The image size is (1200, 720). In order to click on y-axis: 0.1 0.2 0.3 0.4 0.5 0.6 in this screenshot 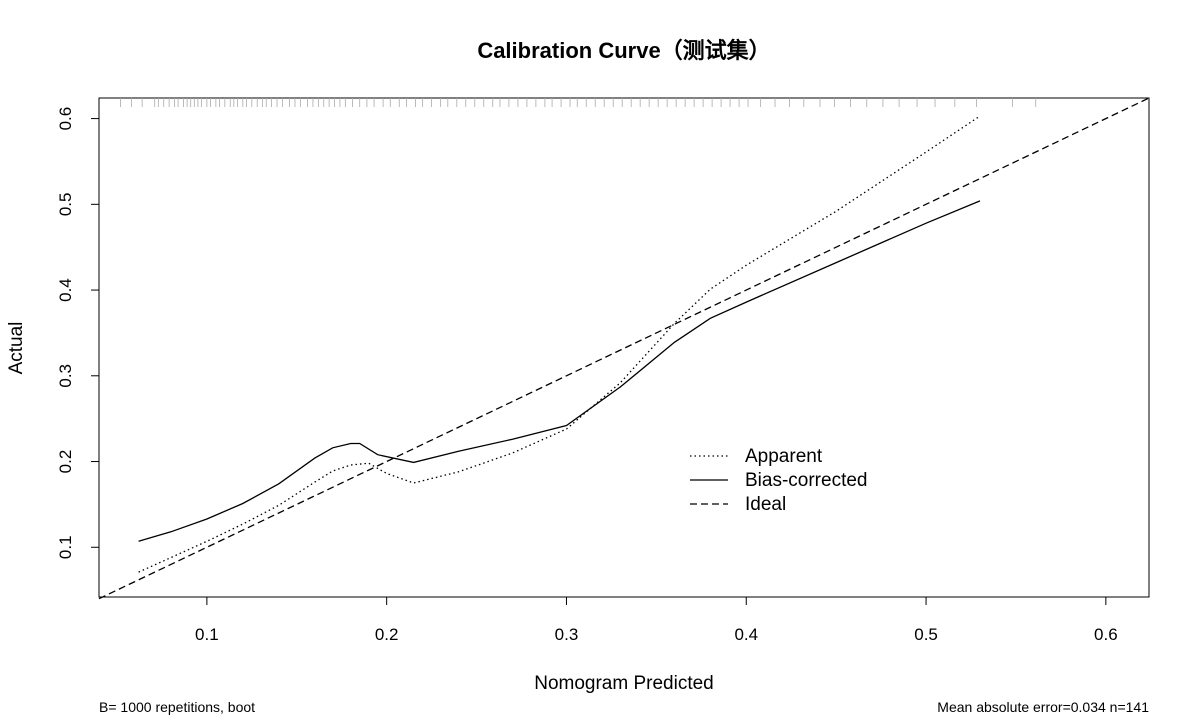, I will do `click(78, 333)`.